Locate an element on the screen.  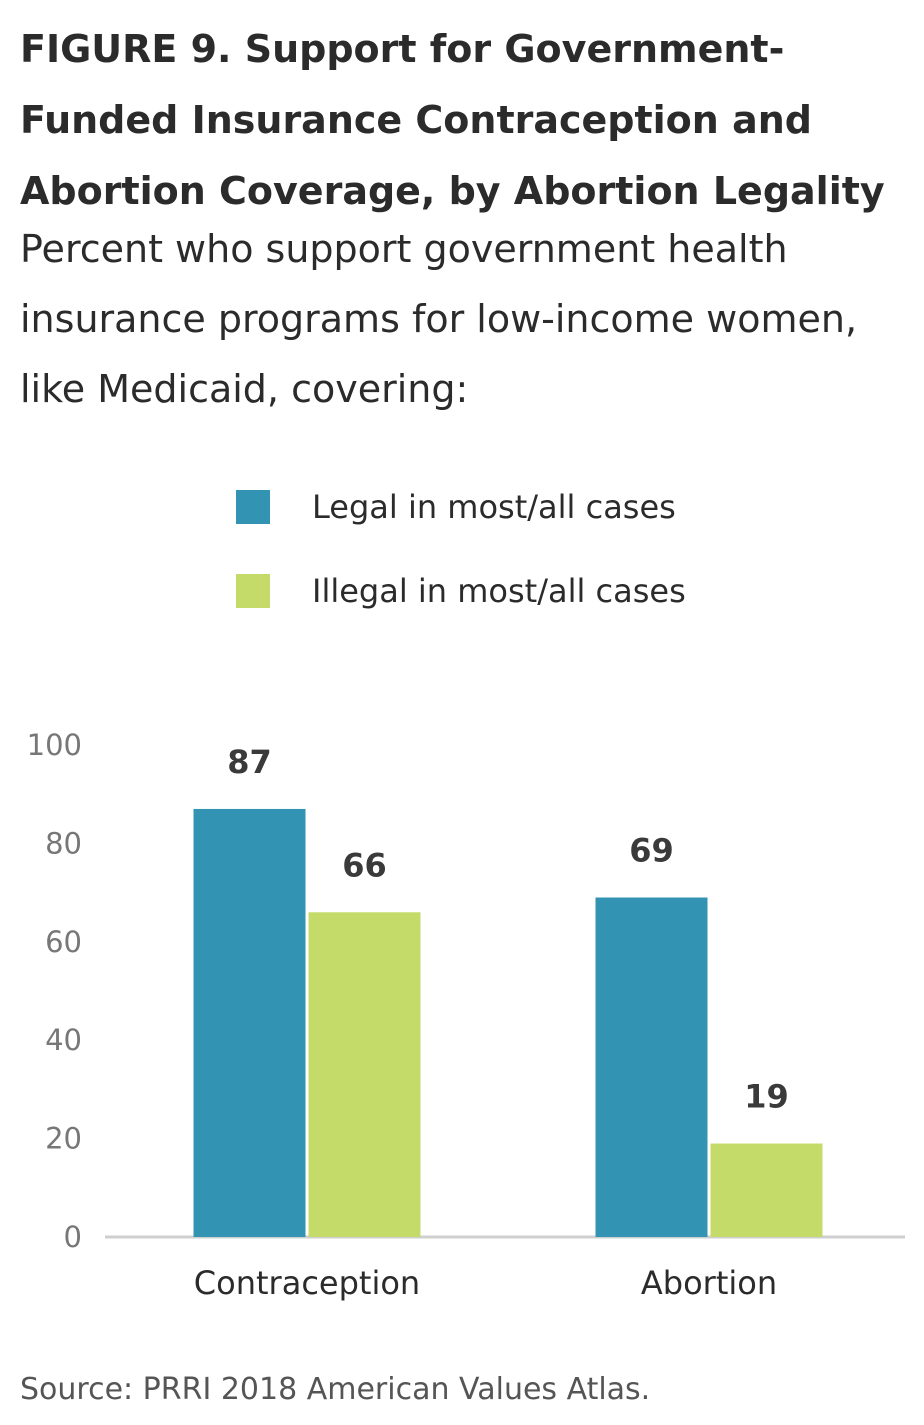
legend-item-legal: Legal in most/all cases is located at coordinates (461, 507).